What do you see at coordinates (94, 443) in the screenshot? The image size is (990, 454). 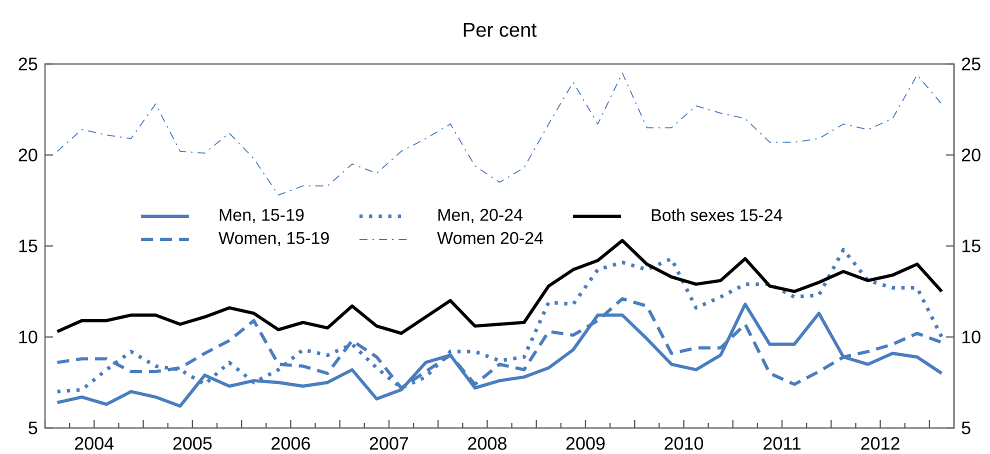 I see `x-tick-label: 2004` at bounding box center [94, 443].